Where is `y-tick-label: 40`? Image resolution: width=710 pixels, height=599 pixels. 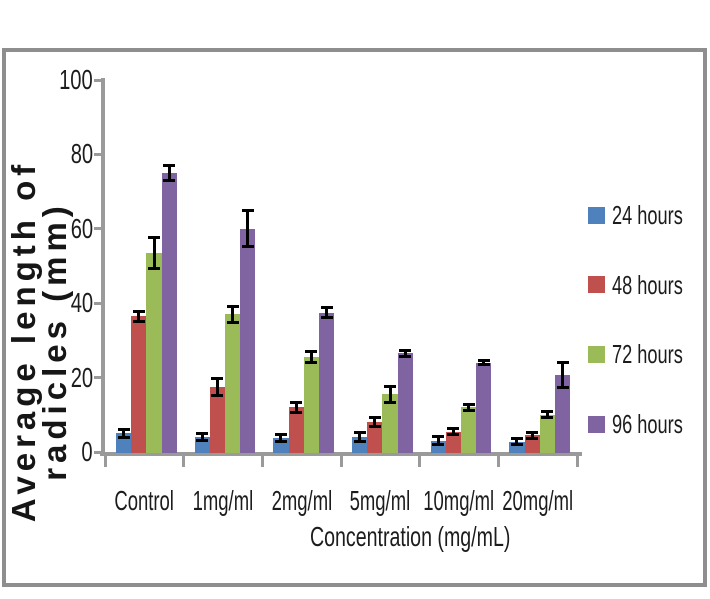 y-tick-label: 40 is located at coordinates (54, 303).